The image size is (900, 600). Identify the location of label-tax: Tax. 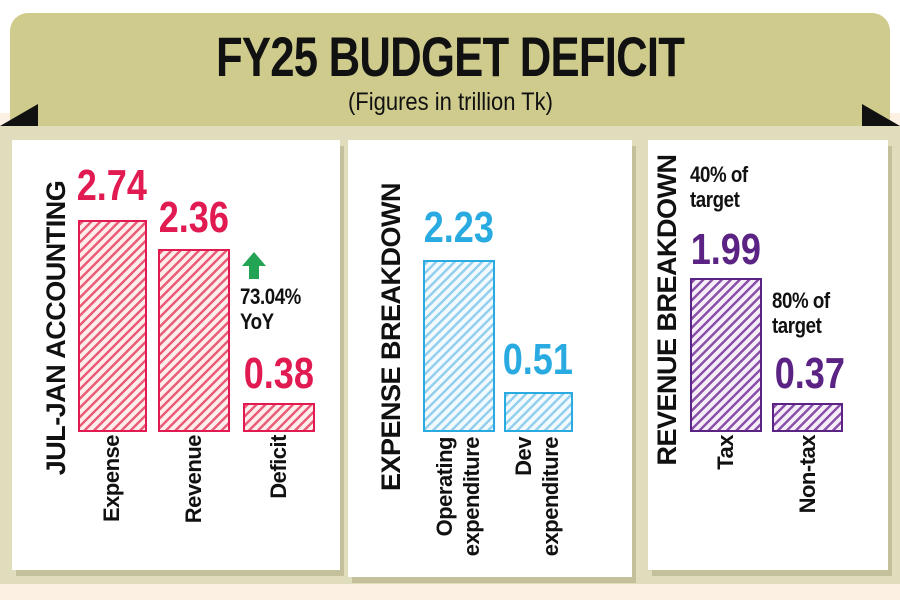
(725, 452).